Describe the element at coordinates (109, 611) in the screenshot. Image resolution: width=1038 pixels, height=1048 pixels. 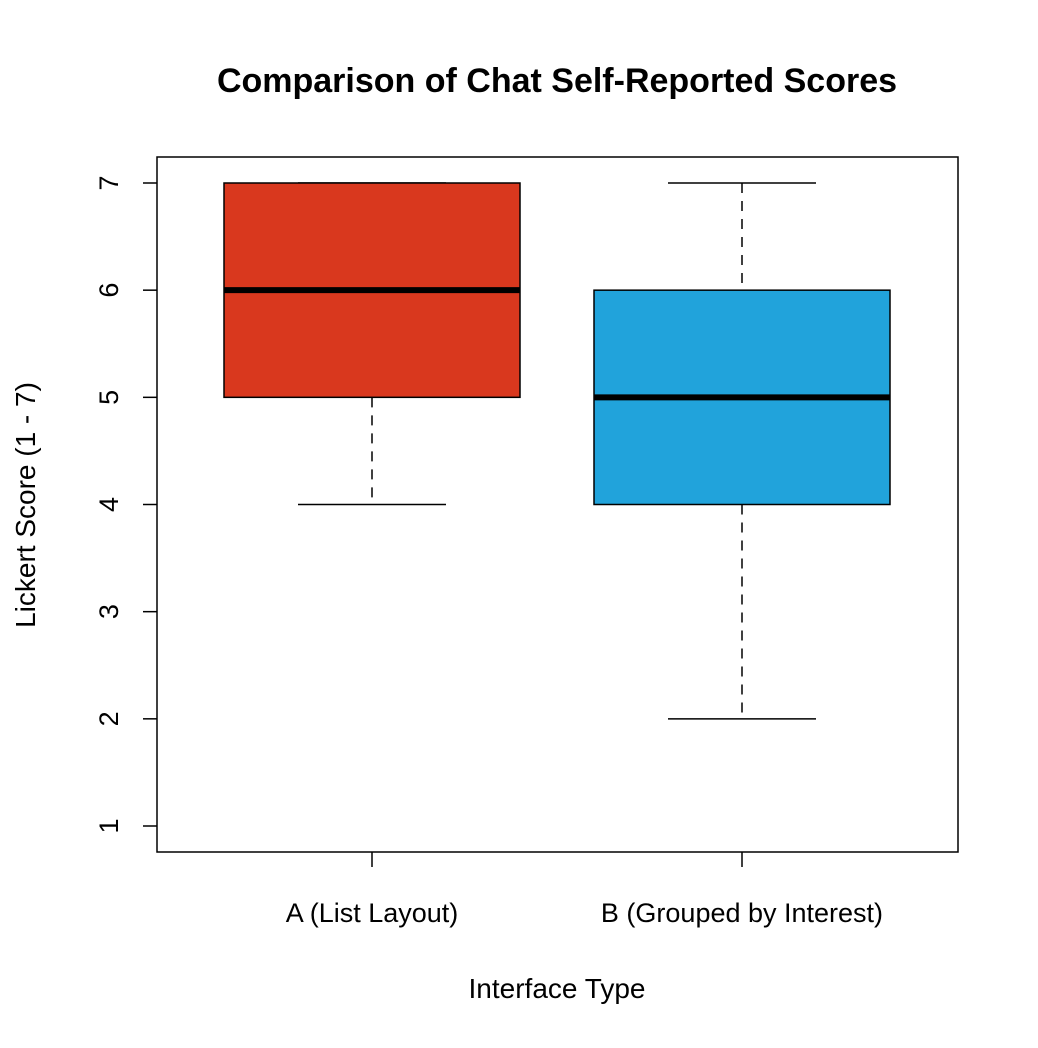
I see `y-tick-label: 3` at that location.